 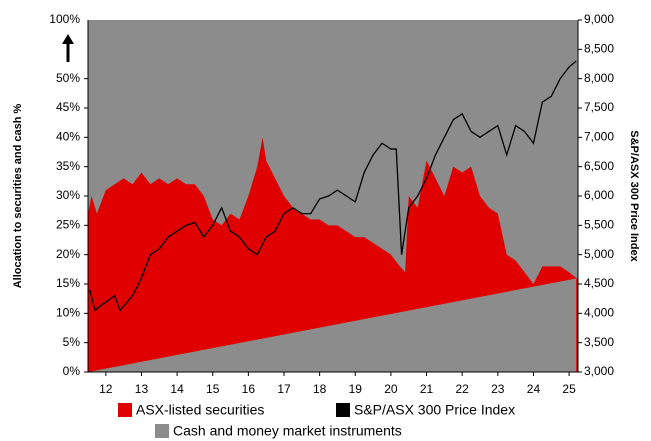 I want to click on y2-tick-label: 3,500, so click(x=599, y=342).